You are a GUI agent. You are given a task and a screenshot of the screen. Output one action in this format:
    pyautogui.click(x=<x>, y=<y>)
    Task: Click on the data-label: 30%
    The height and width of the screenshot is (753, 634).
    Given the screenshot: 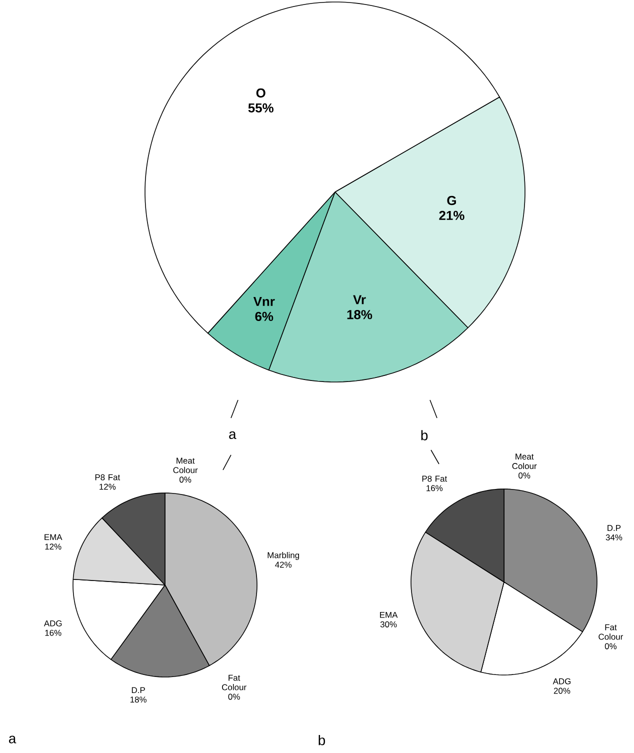 What is the action you would take?
    pyautogui.click(x=388, y=624)
    